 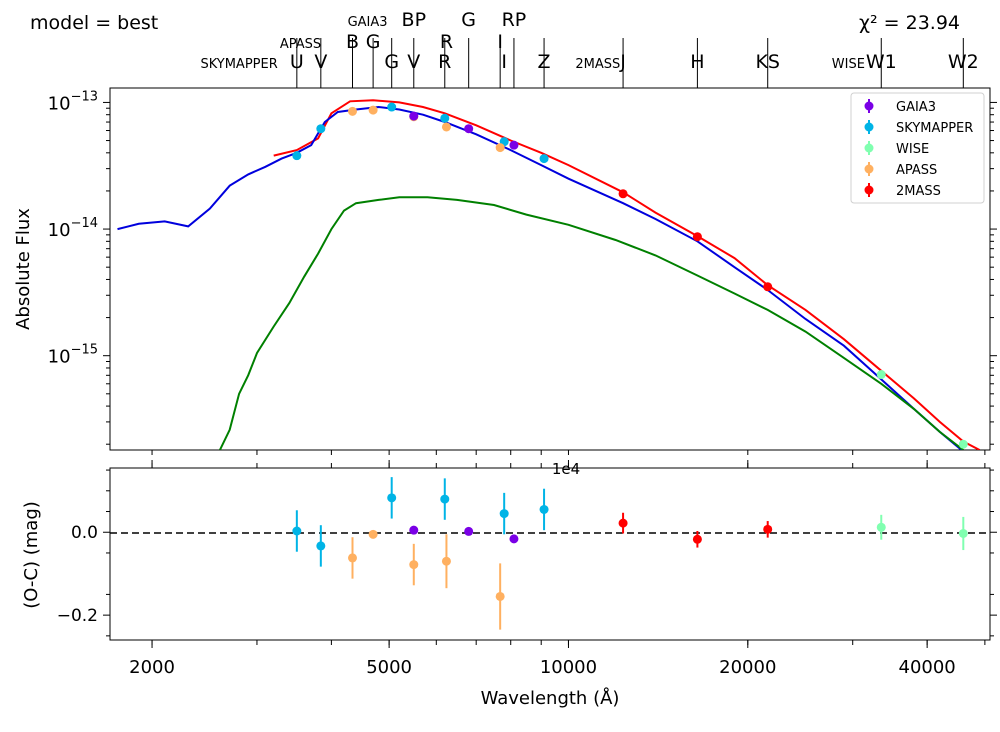 I want to click on model-label: model = best, so click(x=94, y=23).